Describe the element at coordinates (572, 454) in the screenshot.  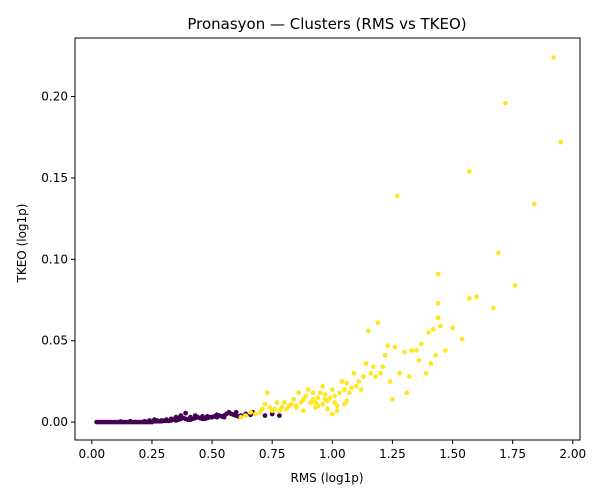
I see `x-tick-label: 2.00` at that location.